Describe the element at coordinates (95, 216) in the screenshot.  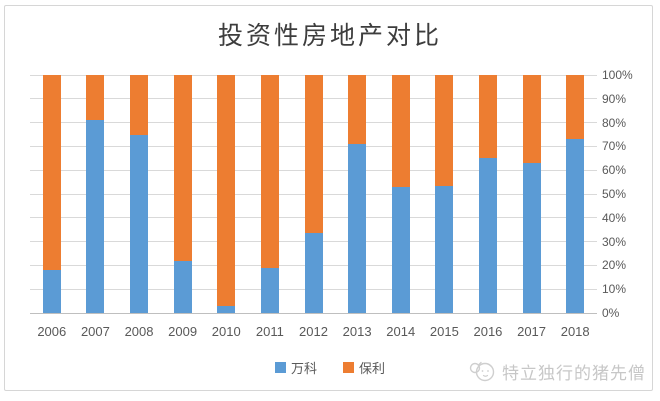
I see `bar-wanke-2007` at that location.